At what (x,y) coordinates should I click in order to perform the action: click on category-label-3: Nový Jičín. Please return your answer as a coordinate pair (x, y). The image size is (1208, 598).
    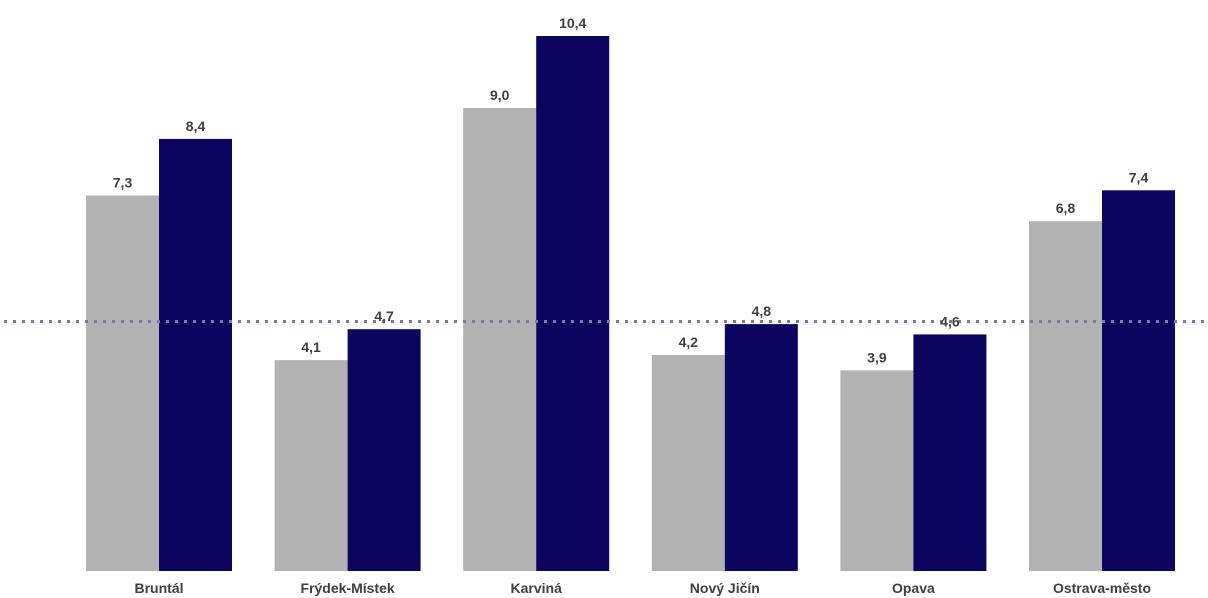
    Looking at the image, I should click on (725, 588).